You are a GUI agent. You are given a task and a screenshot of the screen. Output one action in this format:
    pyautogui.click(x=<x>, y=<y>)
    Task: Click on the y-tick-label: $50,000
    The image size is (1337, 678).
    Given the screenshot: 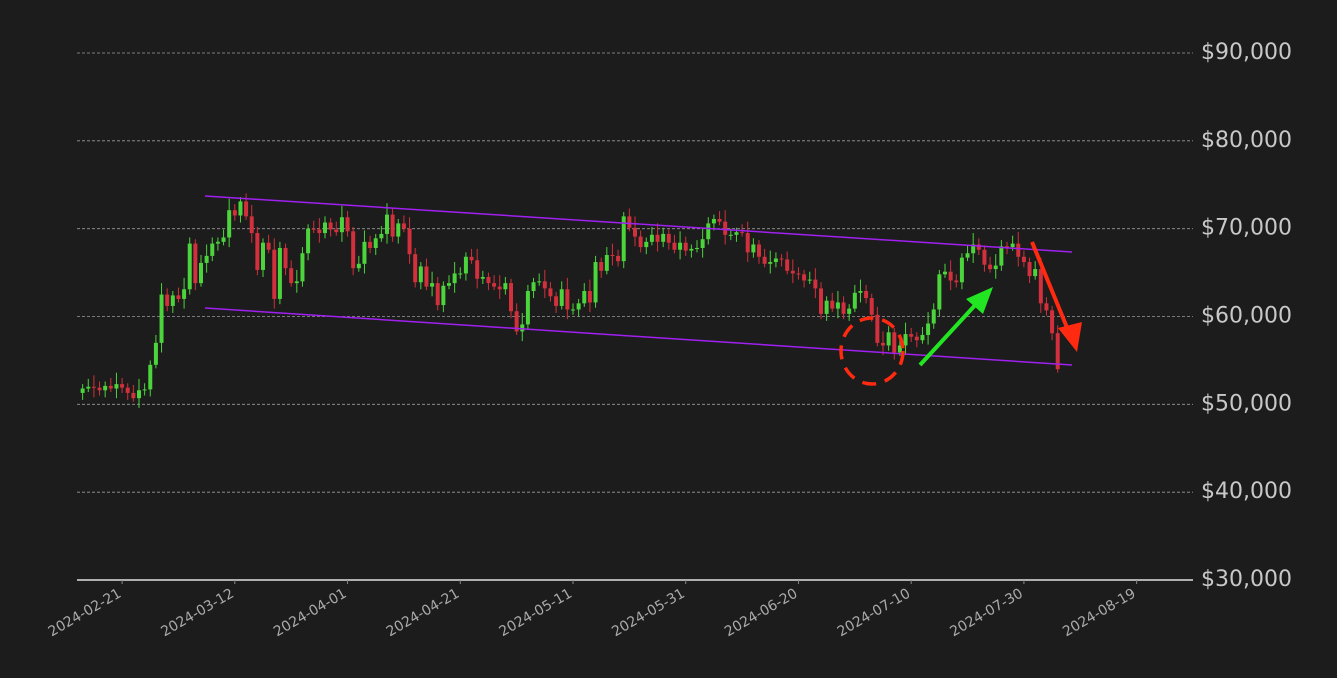 What is the action you would take?
    pyautogui.click(x=1246, y=403)
    